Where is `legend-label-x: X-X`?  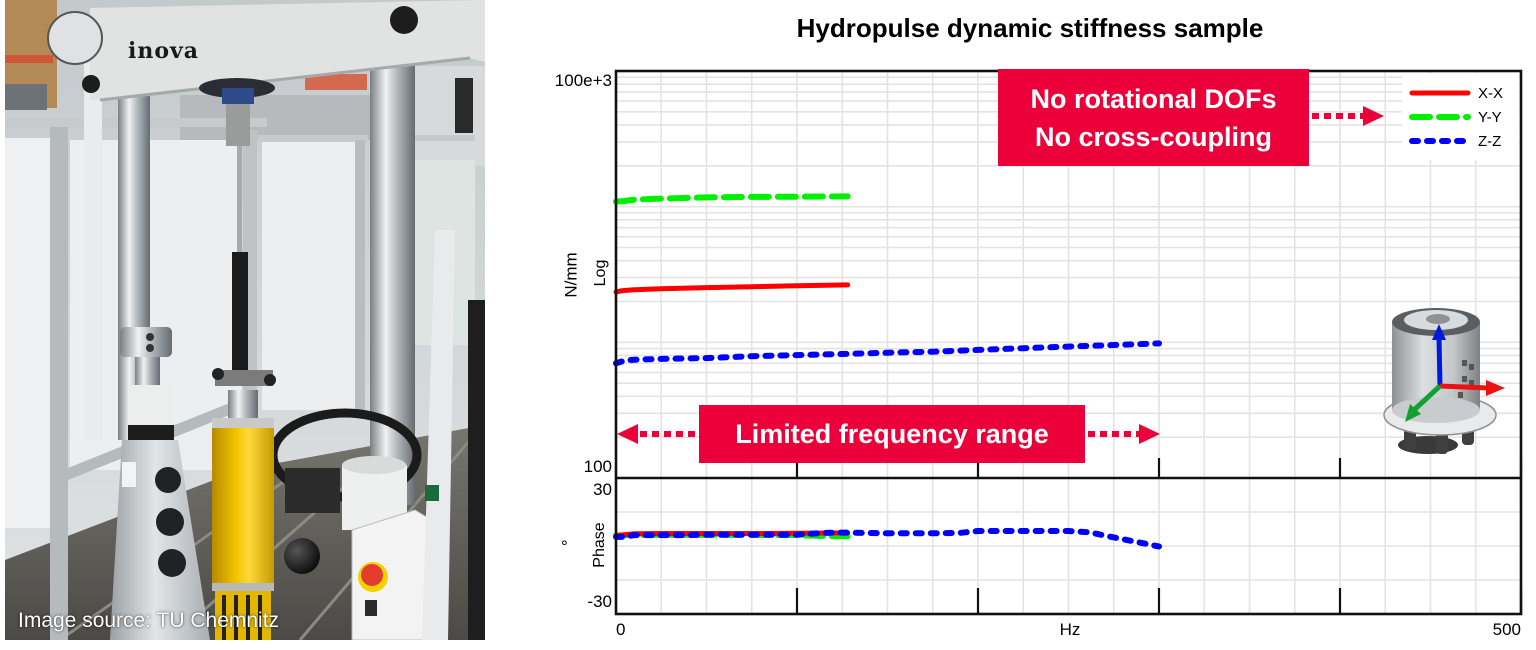 legend-label-x: X-X is located at coordinates (1491, 93).